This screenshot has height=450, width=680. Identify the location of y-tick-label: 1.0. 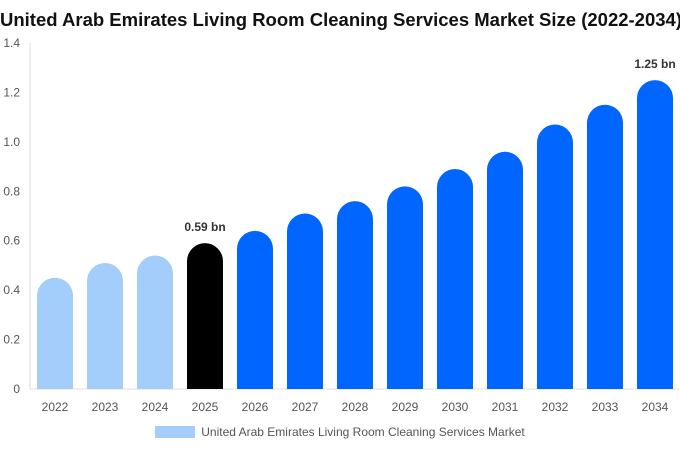
(11, 142).